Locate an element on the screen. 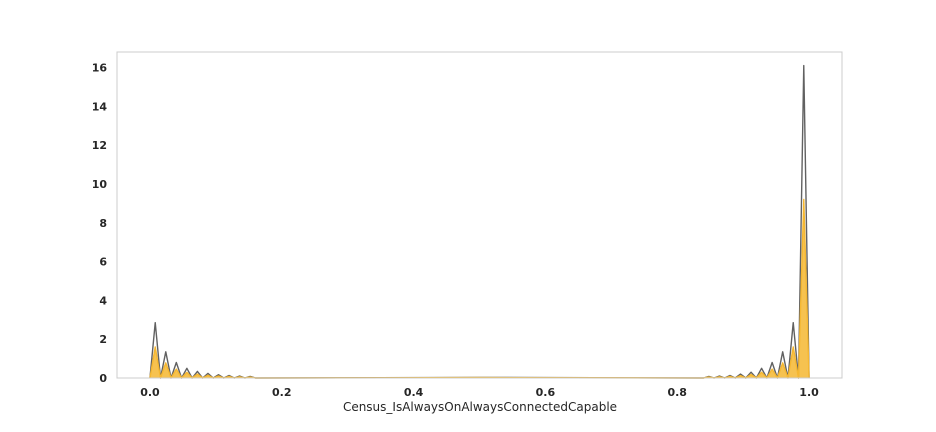 This screenshot has height=432, width=936. y-tick-label: 14 is located at coordinates (100, 106).